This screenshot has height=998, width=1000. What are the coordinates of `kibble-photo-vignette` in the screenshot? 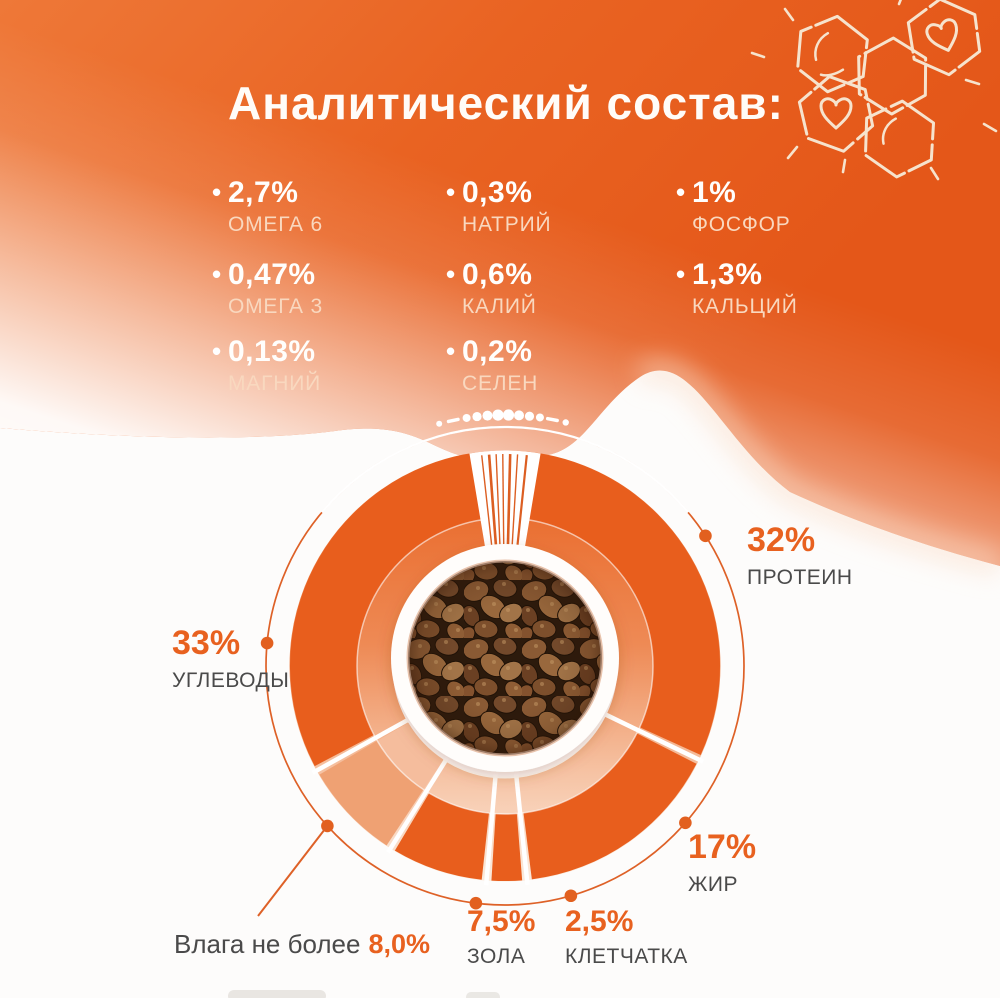 It's located at (505, 658).